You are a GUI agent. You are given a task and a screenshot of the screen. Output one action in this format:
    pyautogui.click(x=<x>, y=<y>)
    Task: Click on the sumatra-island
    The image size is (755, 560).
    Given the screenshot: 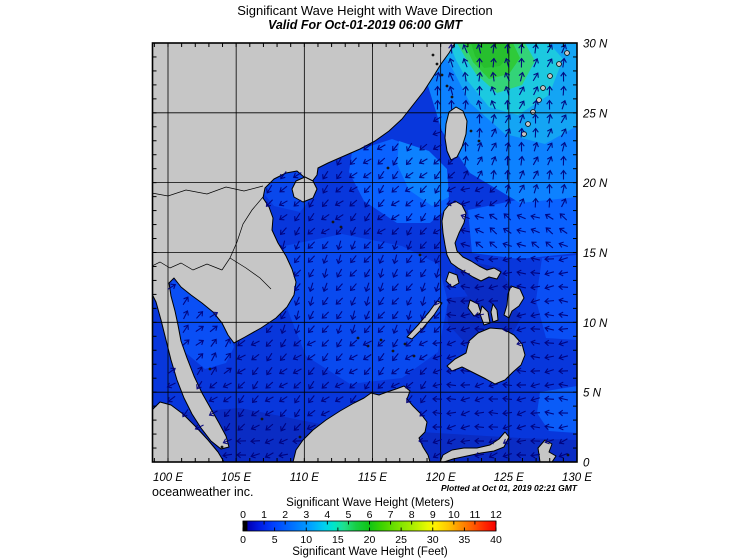 What is the action you would take?
    pyautogui.click(x=188, y=431)
    